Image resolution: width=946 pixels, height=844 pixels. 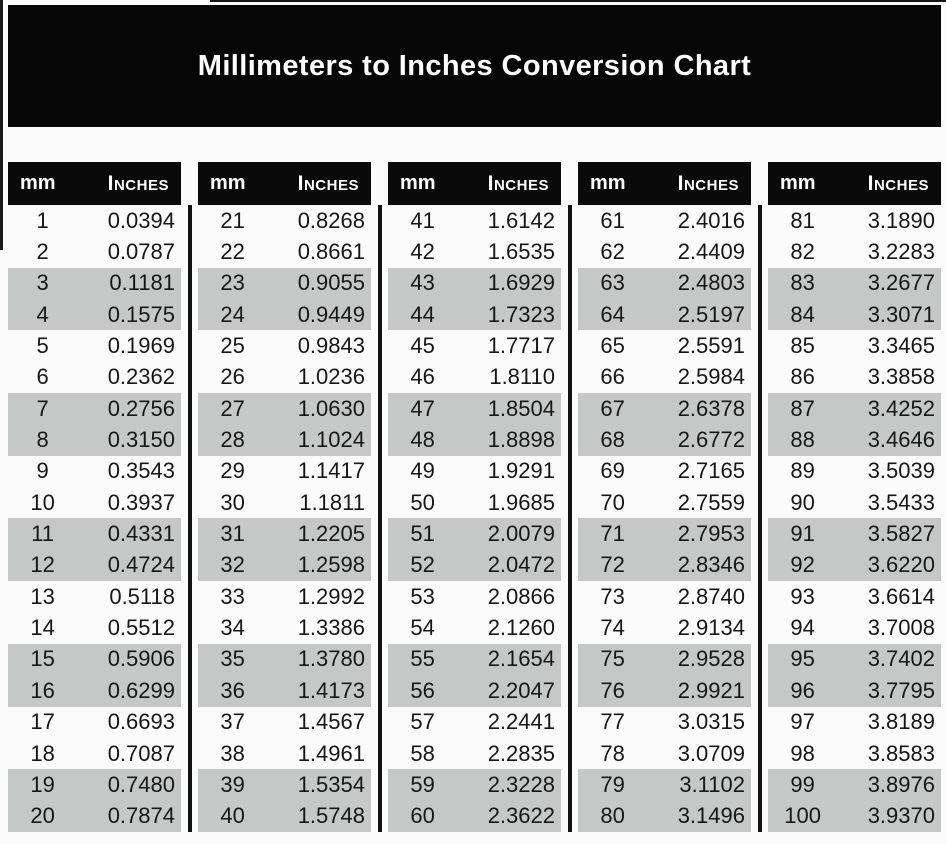 What do you see at coordinates (232, 314) in the screenshot?
I see `mm-value: 24` at bounding box center [232, 314].